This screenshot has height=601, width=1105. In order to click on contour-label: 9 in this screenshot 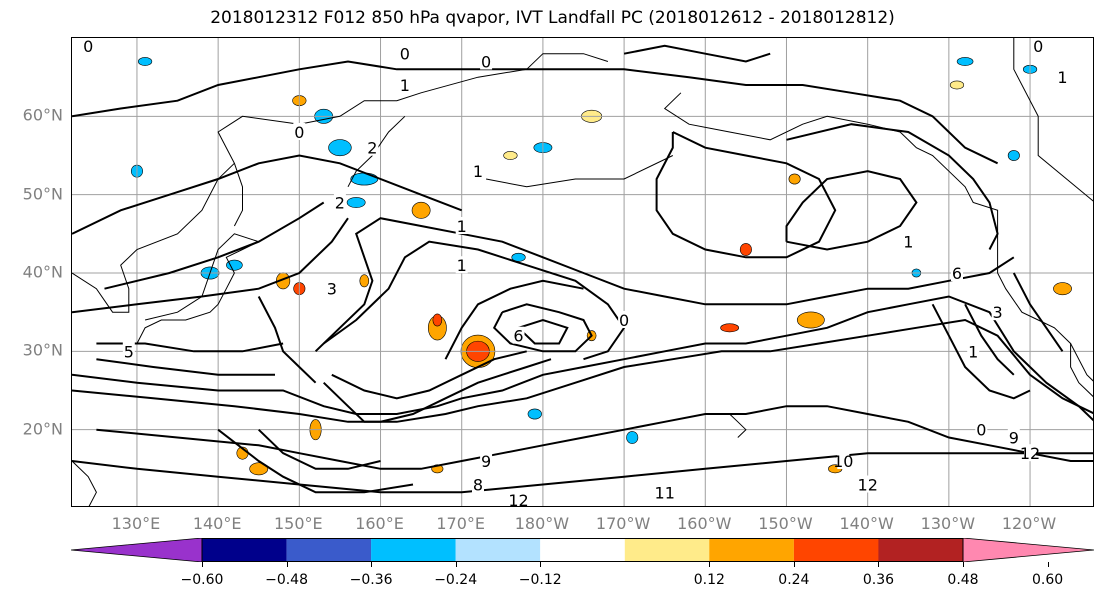, I will do `click(1014, 438)`.